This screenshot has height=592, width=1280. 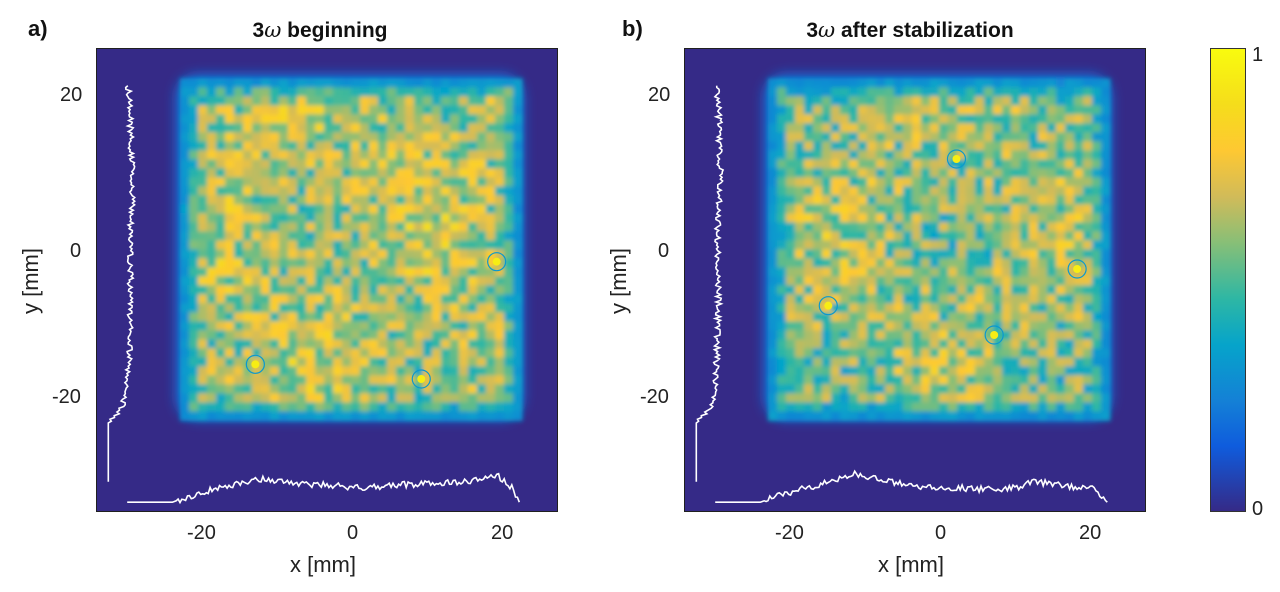 I want to click on panel-b-xlabel: x [mm], so click(x=911, y=564).